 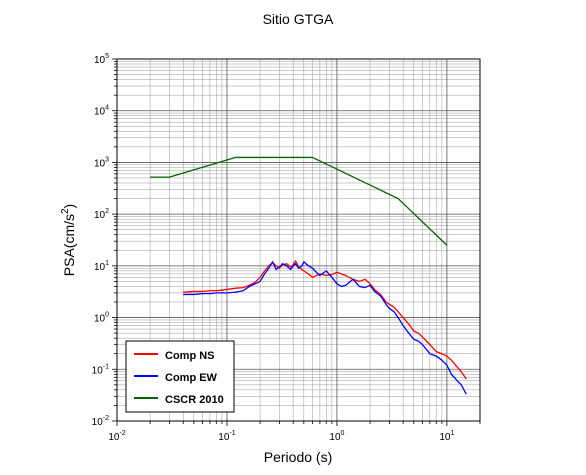 I want to click on series-line-cscr-2010, so click(x=299, y=201).